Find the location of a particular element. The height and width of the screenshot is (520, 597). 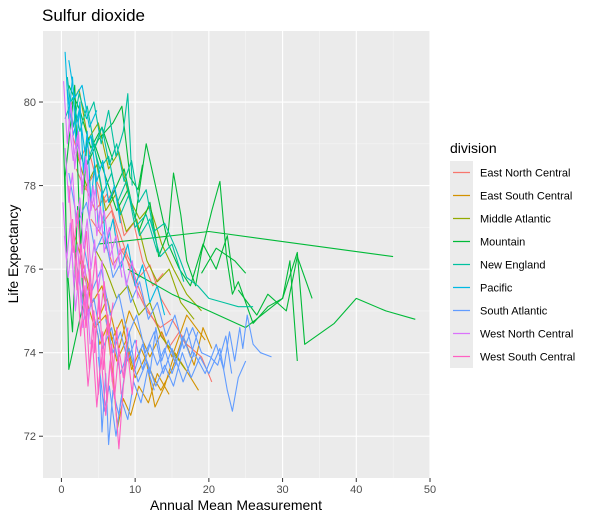

legend-label-mountain: Mountain is located at coordinates (502, 243).